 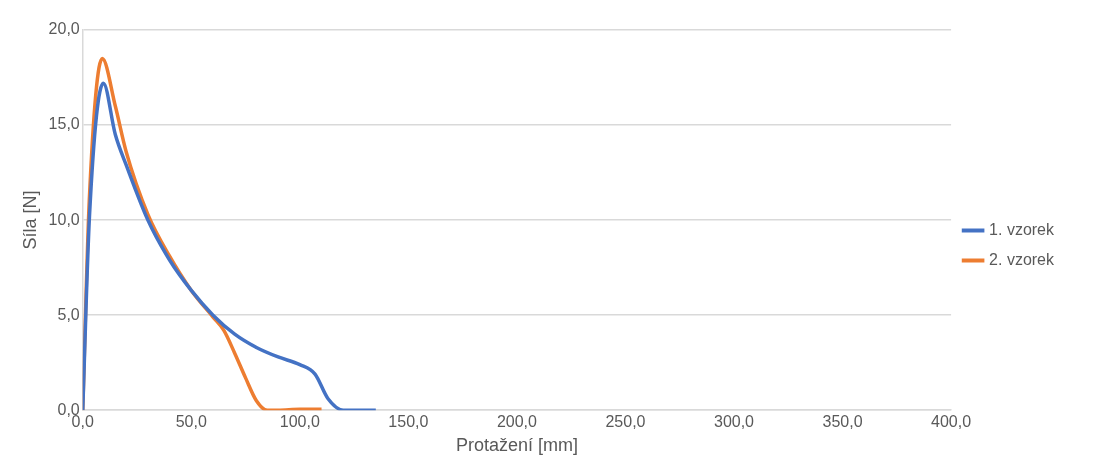 What do you see at coordinates (516, 445) in the screenshot?
I see `x-axis-title: Protažení [mm]` at bounding box center [516, 445].